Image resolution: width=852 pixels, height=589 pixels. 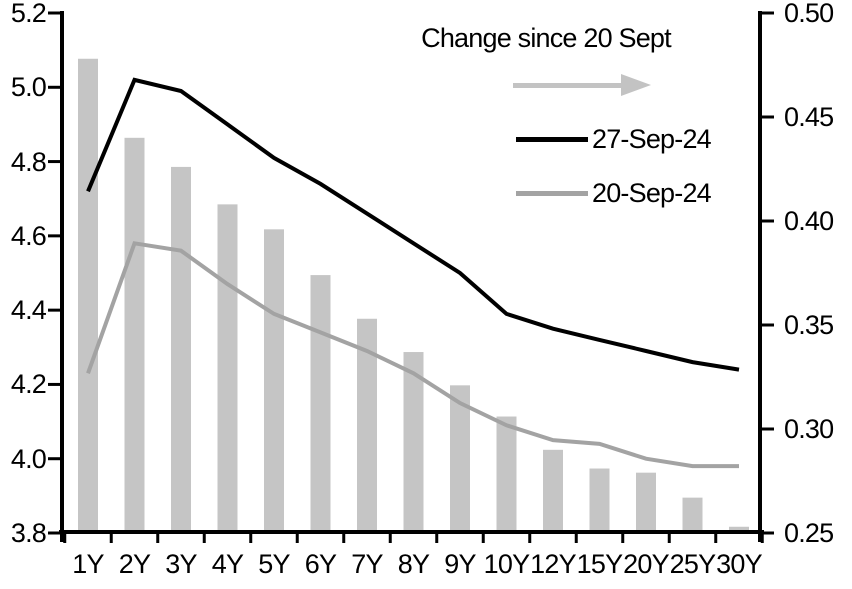 What do you see at coordinates (134, 564) in the screenshot?
I see `x-axis-category-label: 2Y` at bounding box center [134, 564].